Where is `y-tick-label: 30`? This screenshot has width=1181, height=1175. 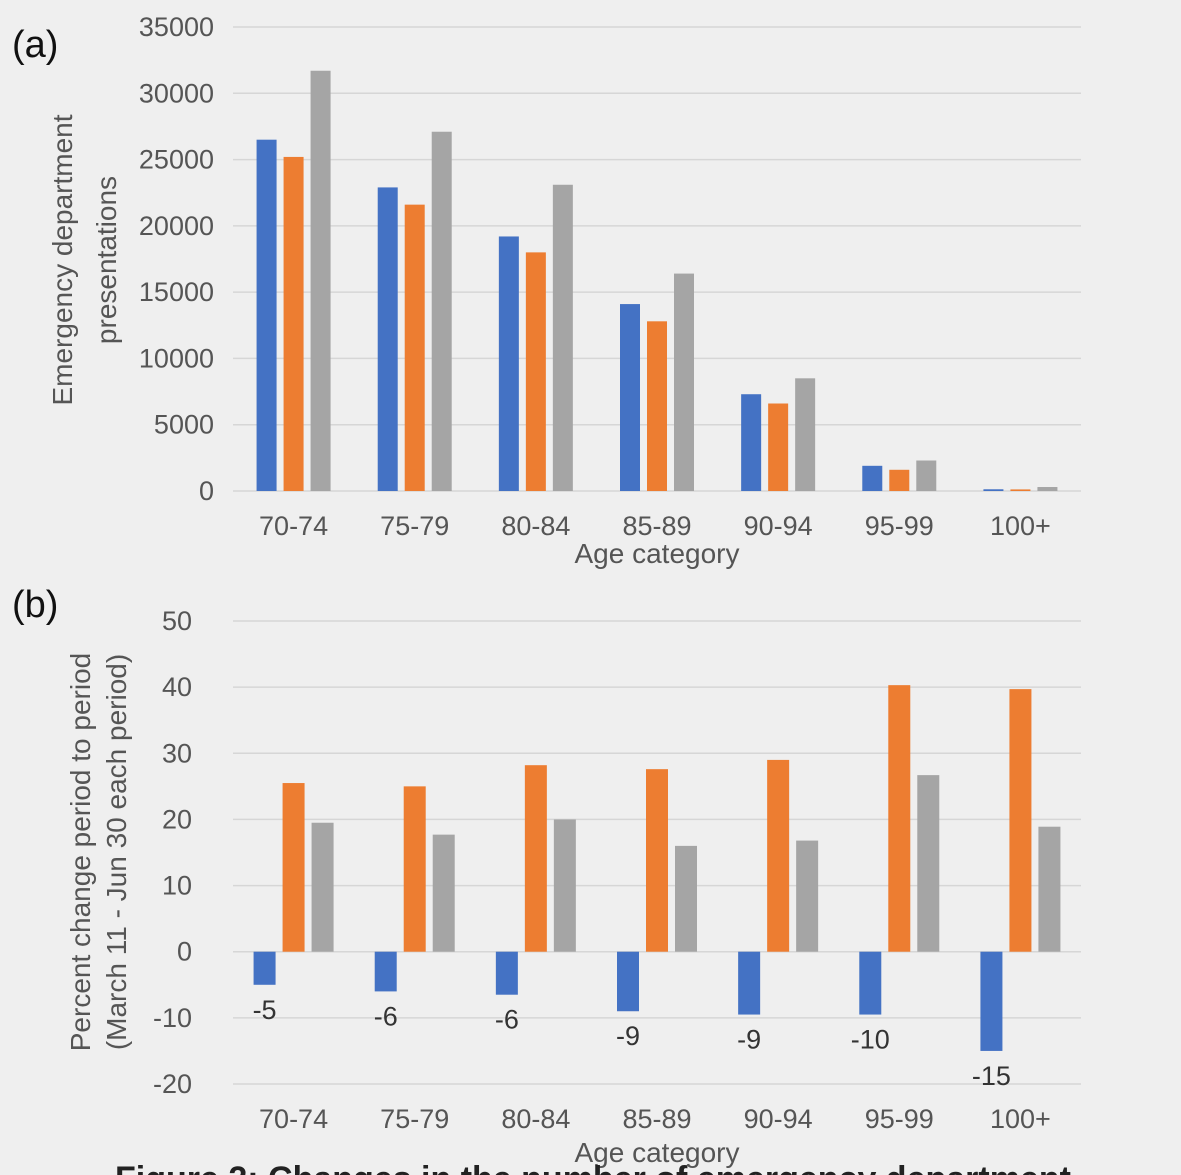
y-tick-label: 30 is located at coordinates (177, 753).